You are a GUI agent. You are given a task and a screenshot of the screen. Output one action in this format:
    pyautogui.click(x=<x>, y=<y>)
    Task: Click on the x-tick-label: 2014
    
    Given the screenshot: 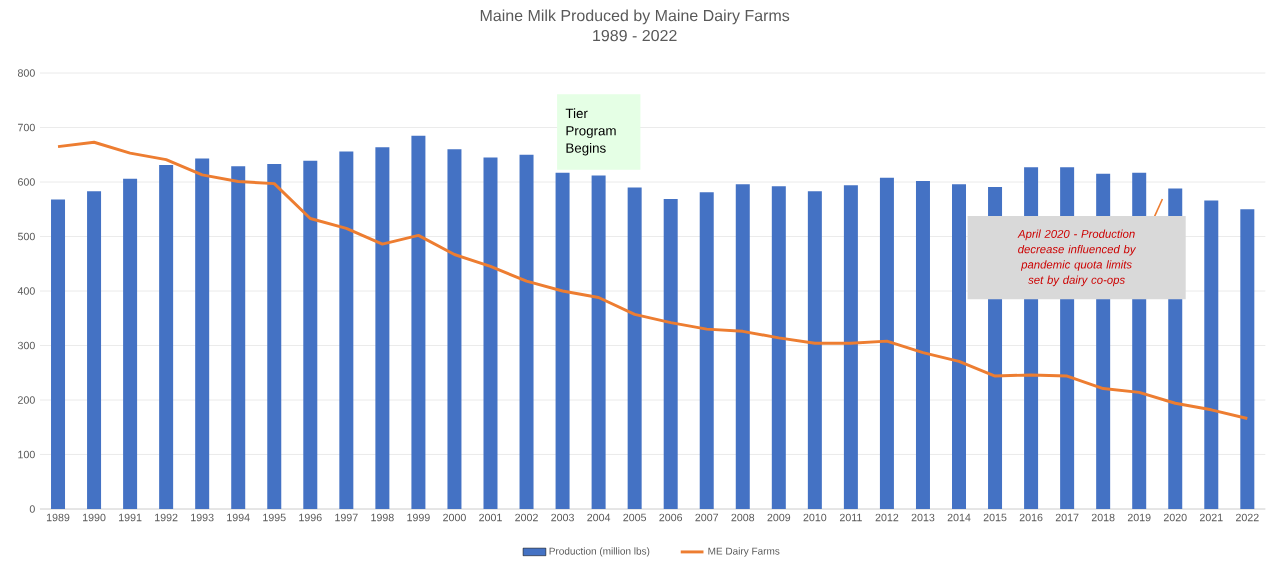 What is the action you would take?
    pyautogui.click(x=959, y=517)
    